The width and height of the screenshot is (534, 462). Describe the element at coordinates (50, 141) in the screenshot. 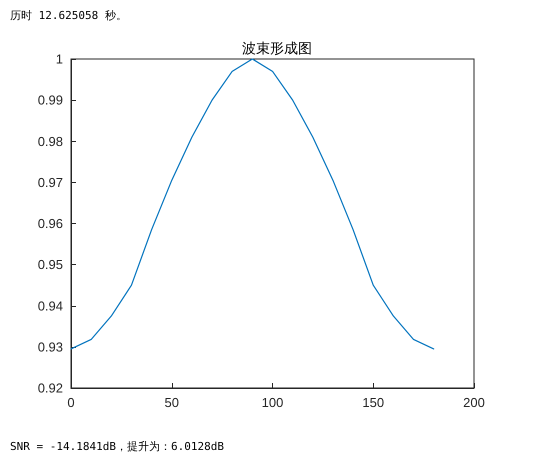

I see `y-tick-label: 0.98` at that location.